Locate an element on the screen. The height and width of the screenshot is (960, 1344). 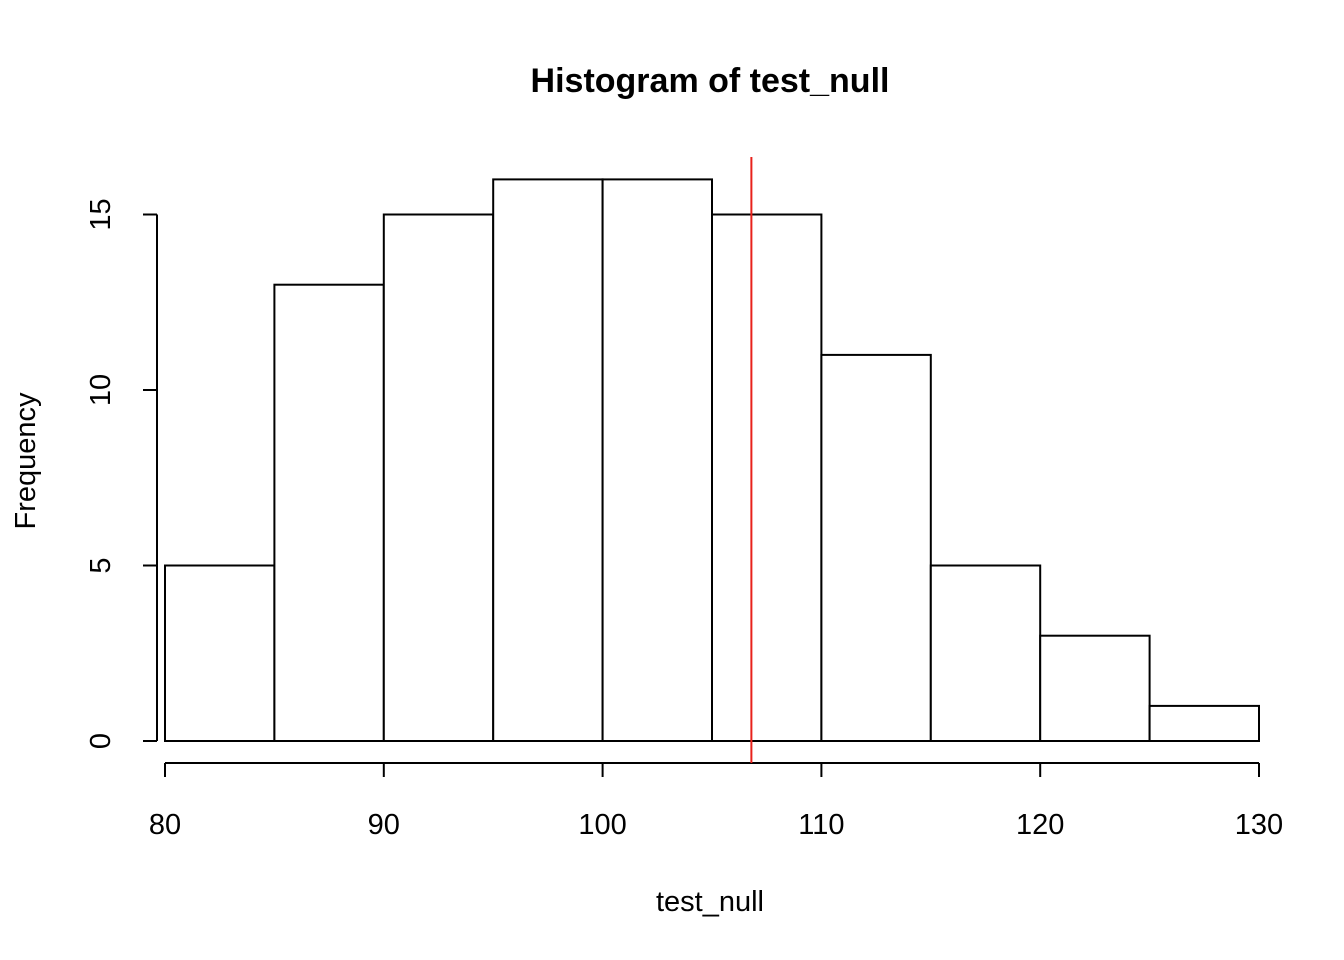
x-axis-label: test_null is located at coordinates (710, 902).